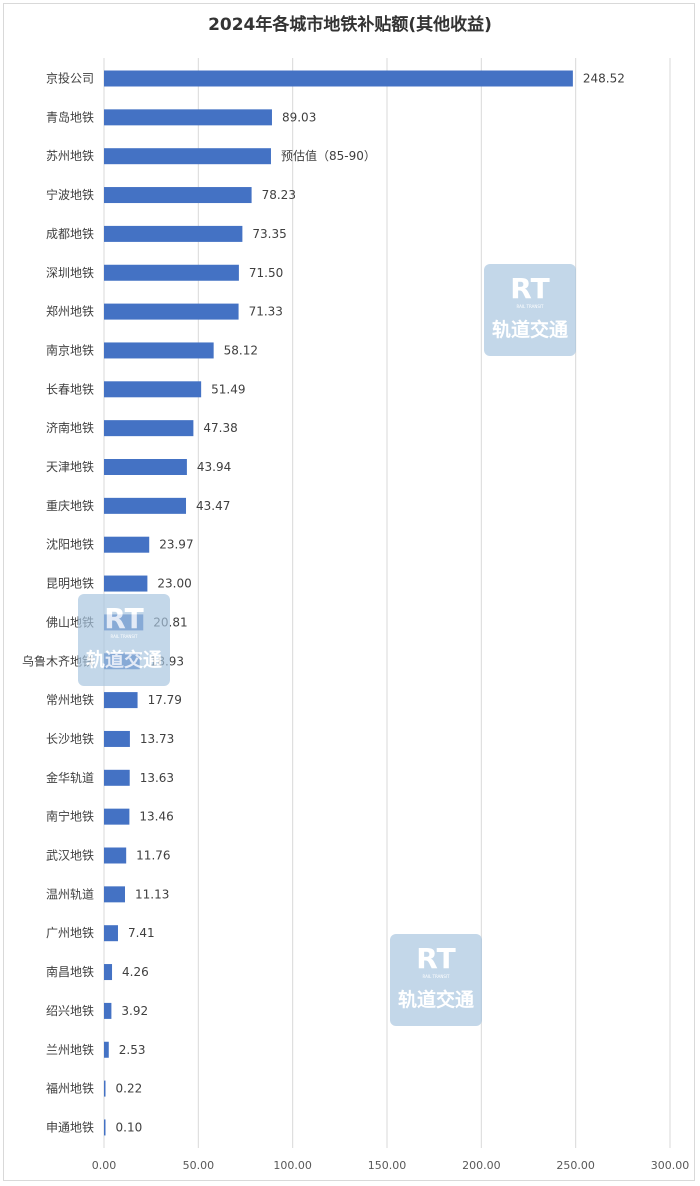  Describe the element at coordinates (266, 273) in the screenshot. I see `data-label: 71.50` at that location.